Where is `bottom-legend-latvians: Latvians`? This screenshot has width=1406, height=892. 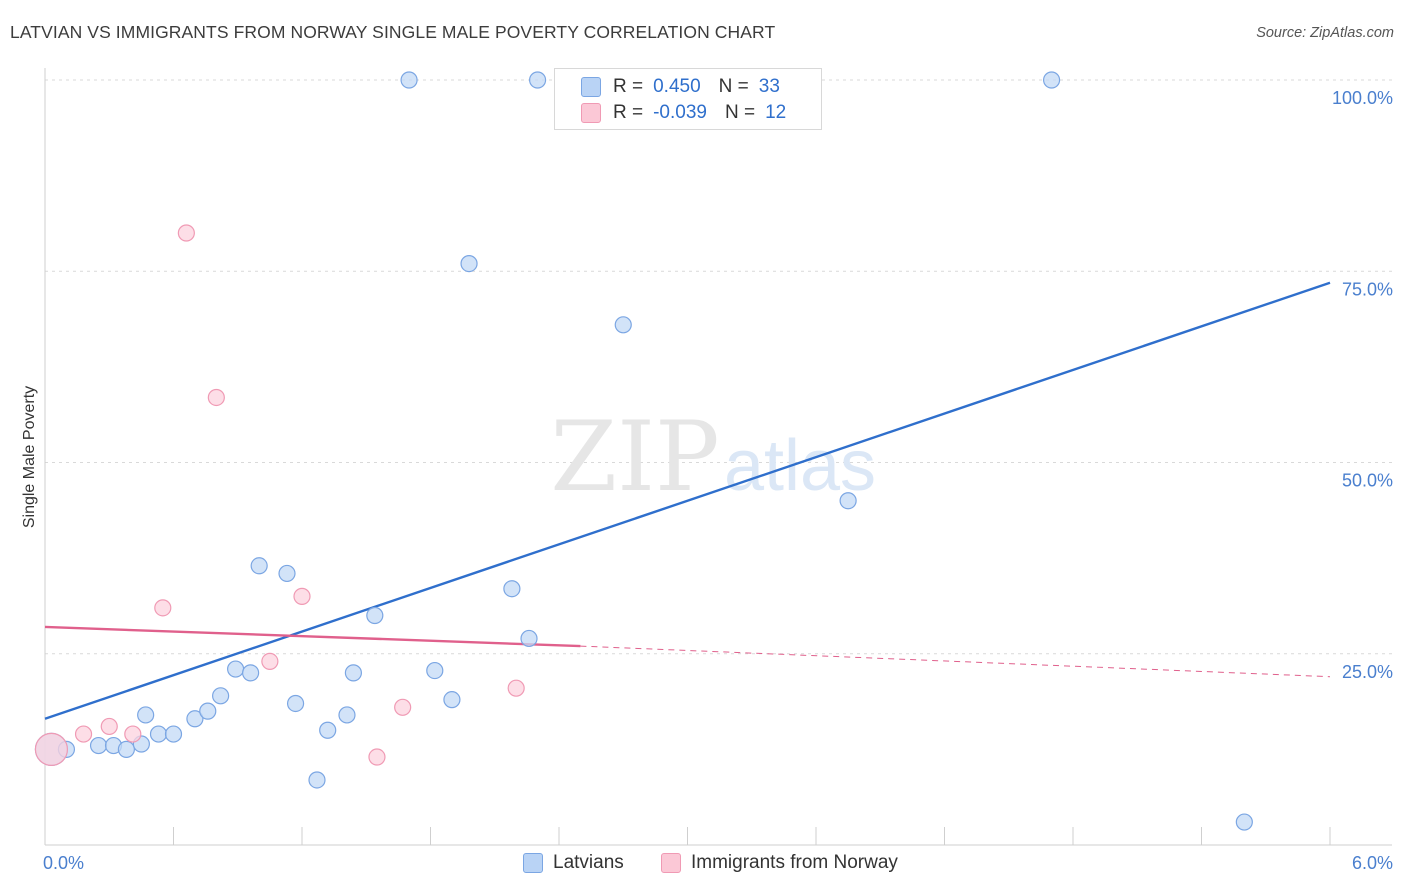
bottom-legend-latvians: Latvians is located at coordinates (573, 863).